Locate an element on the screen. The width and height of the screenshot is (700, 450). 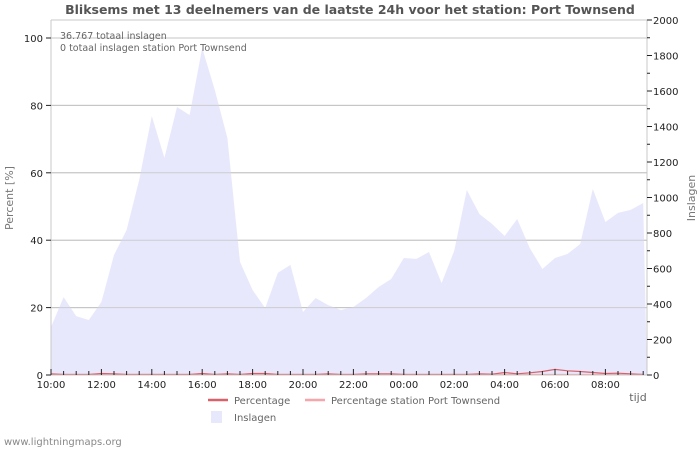
y-right-tick-label: 1800 is located at coordinates (665, 57).